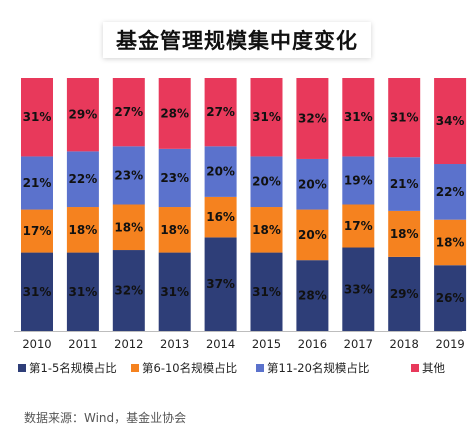  I want to click on bar-segment-2015-s3, so click(266, 182).